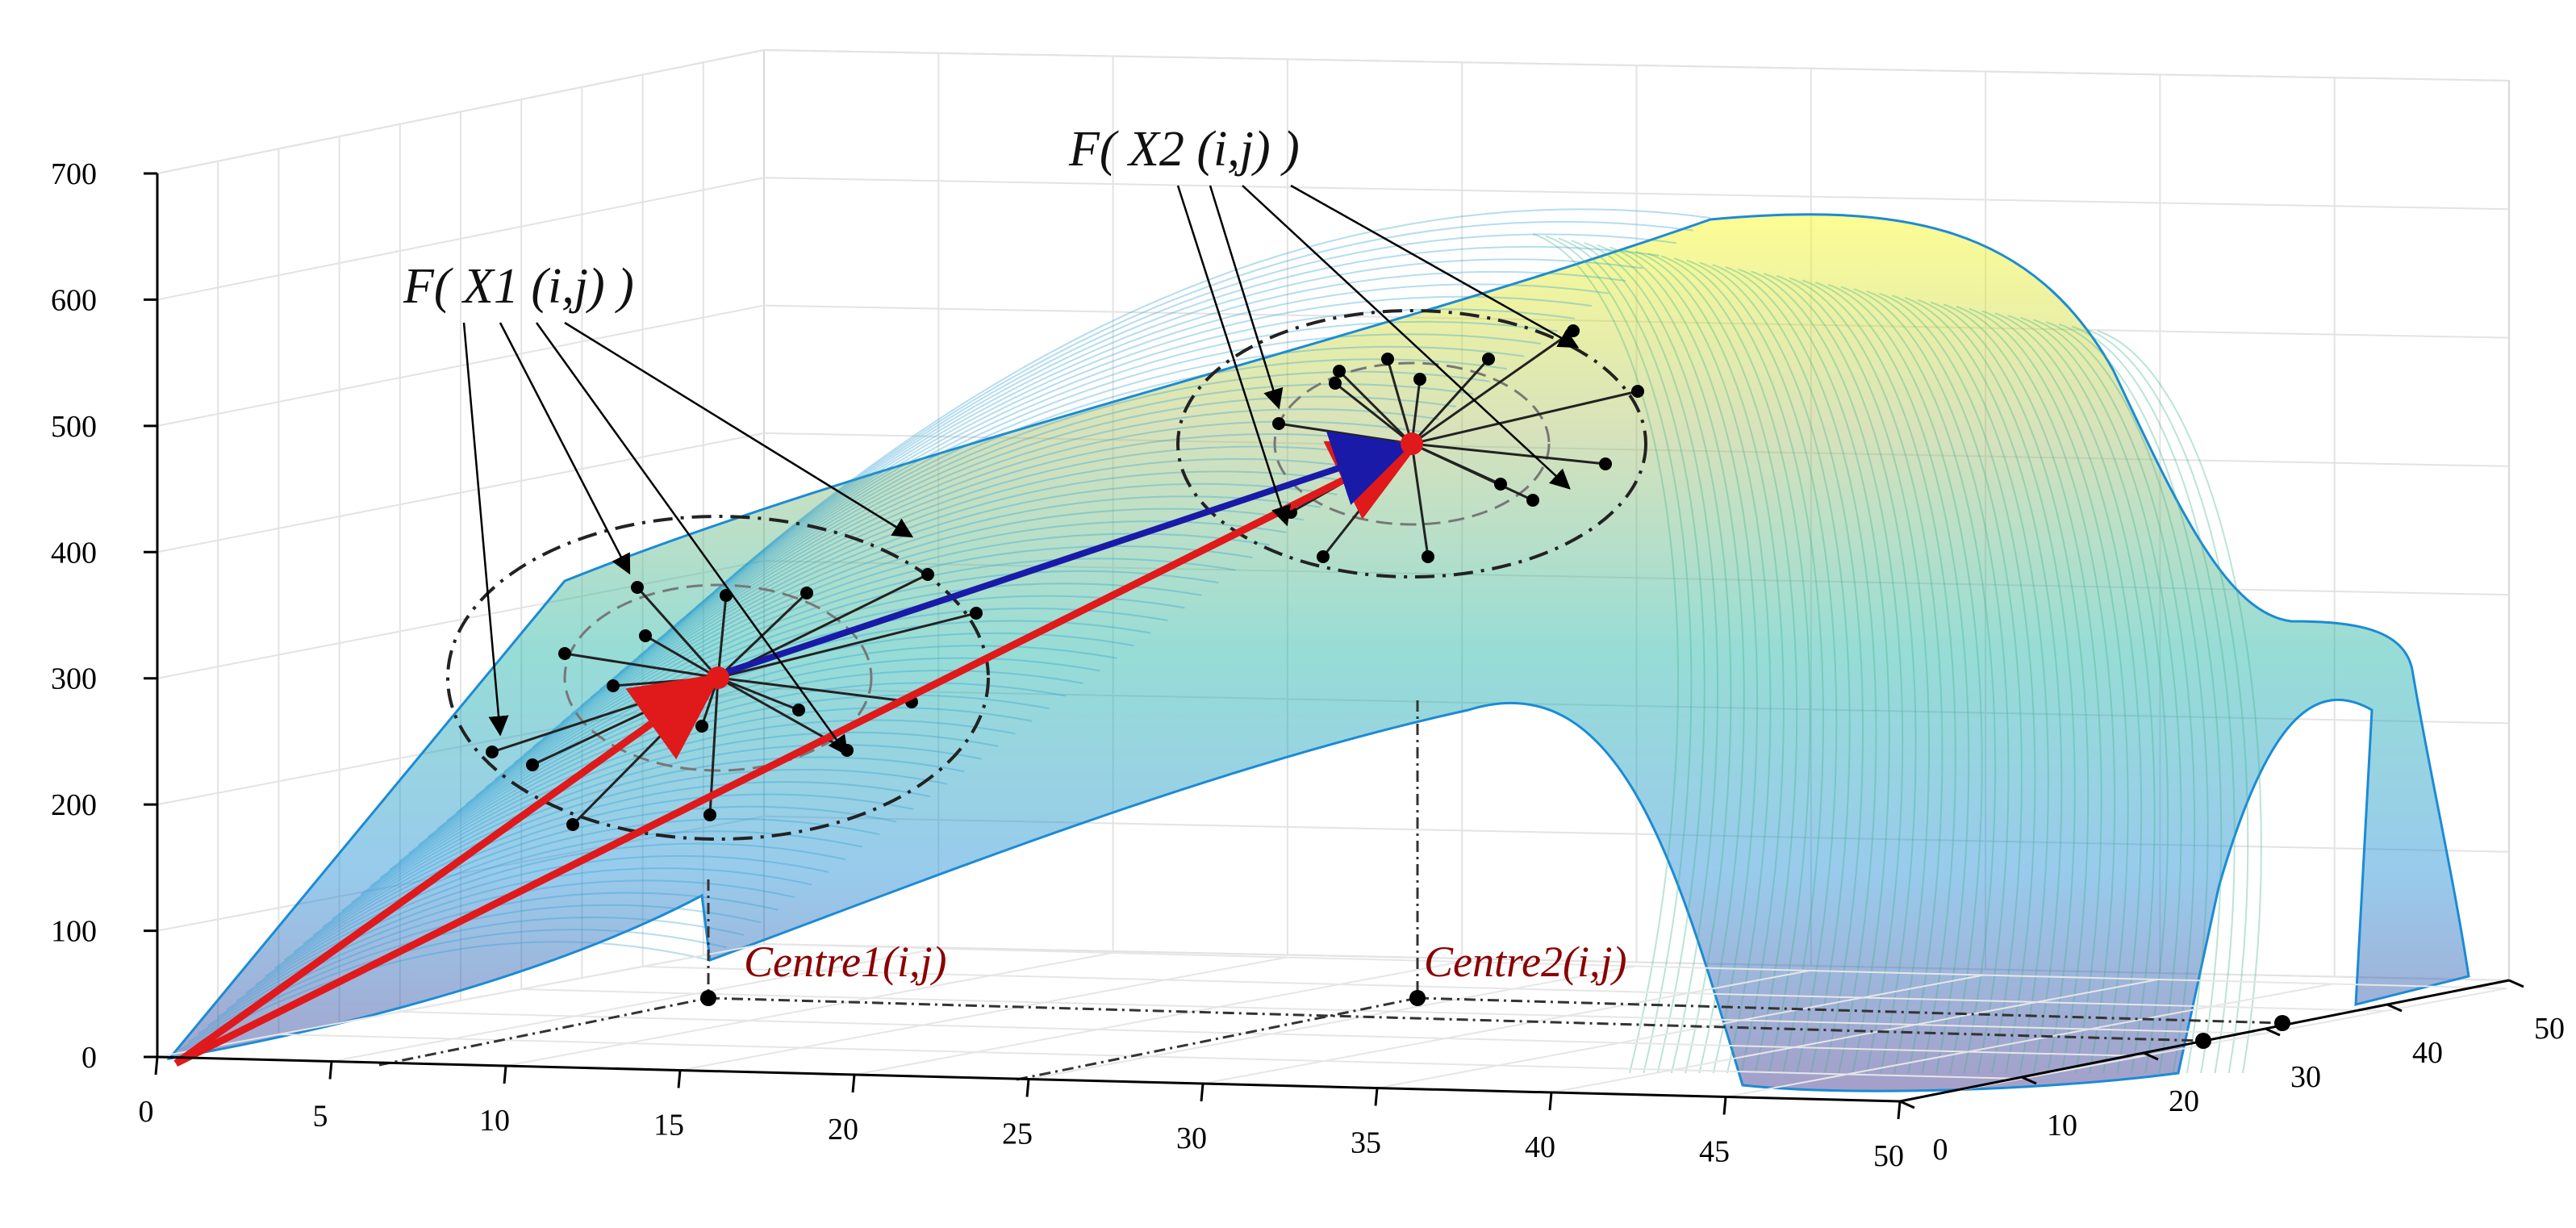 Image resolution: width=2576 pixels, height=1228 pixels. Describe the element at coordinates (1191, 1138) in the screenshot. I see `x-tick-label: 30` at that location.